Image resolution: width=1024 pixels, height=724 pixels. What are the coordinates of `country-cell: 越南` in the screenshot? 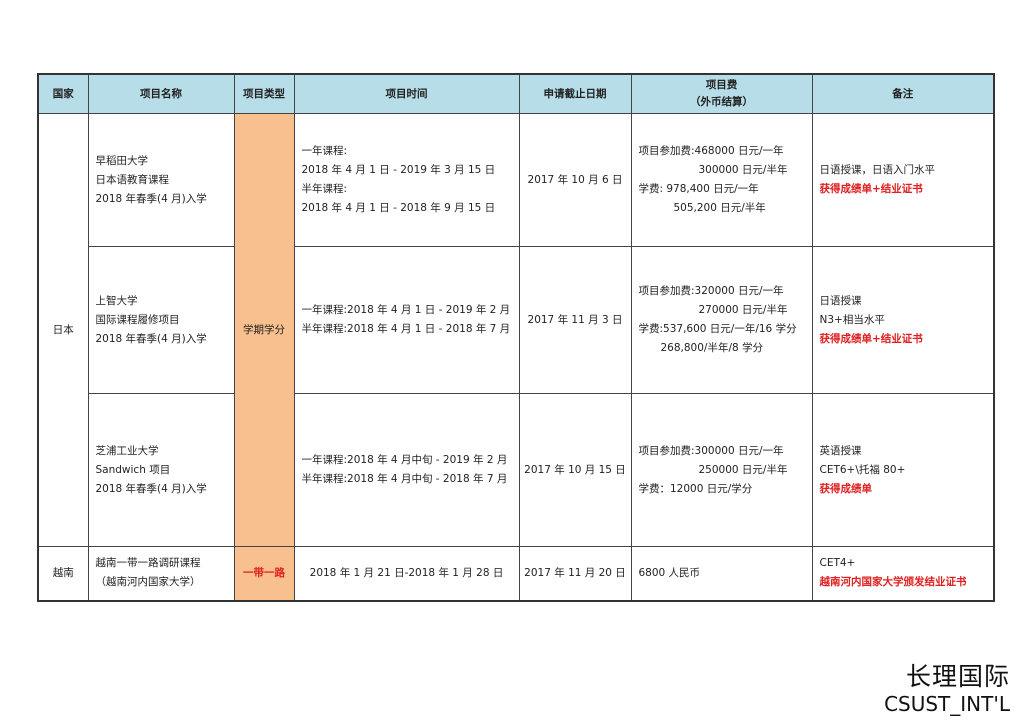 It's located at (63, 573).